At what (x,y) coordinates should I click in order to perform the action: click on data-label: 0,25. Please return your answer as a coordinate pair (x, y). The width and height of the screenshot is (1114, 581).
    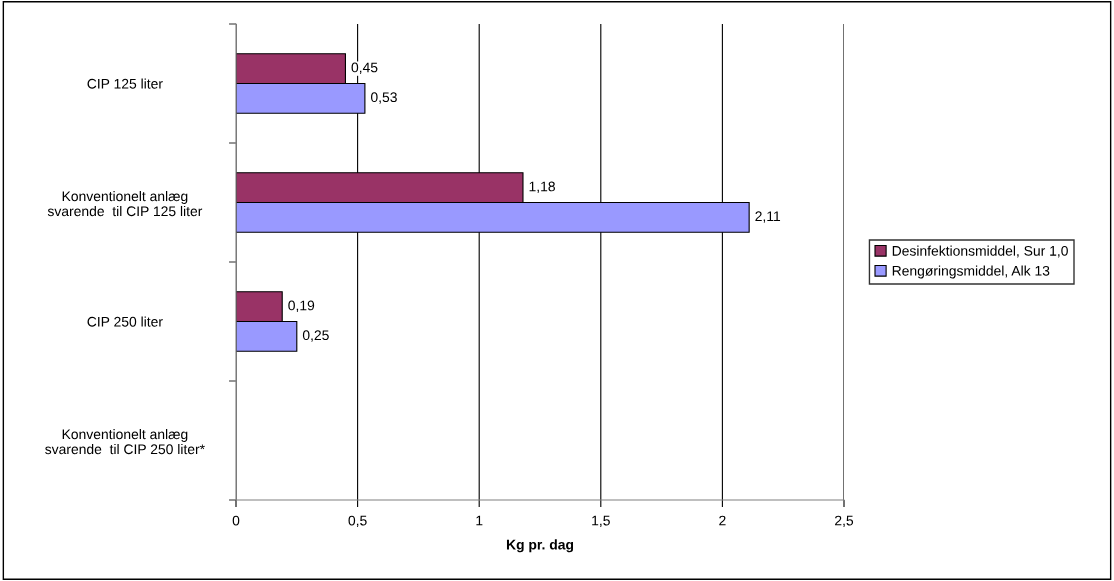
    Looking at the image, I should click on (315, 336).